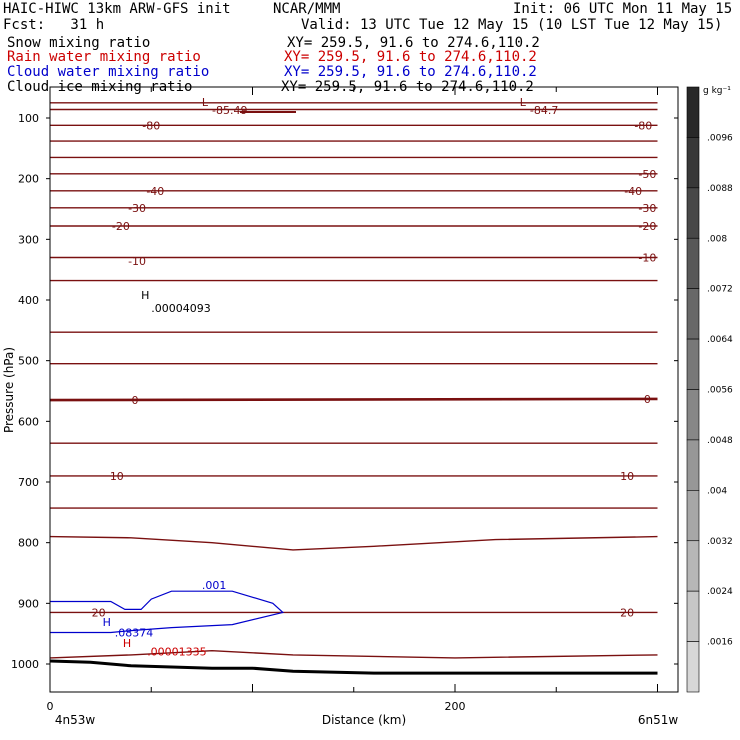  Describe the element at coordinates (25, 664) in the screenshot. I see `y-tick-label: 1000` at that location.